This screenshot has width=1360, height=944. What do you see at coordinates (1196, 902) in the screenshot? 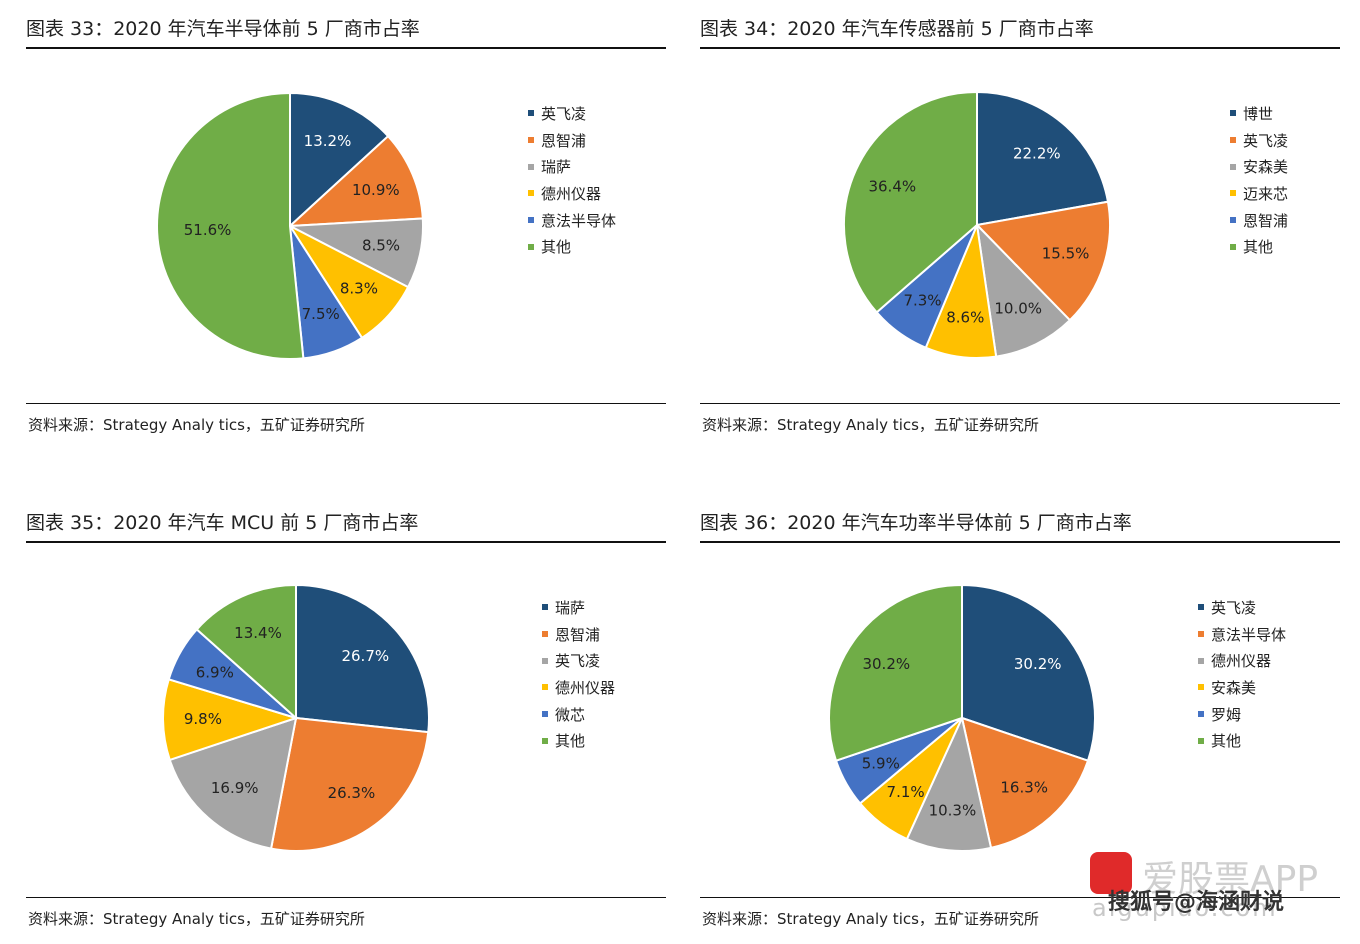
I see `watermark-user: 搜狐号@海涵财说` at bounding box center [1196, 902].